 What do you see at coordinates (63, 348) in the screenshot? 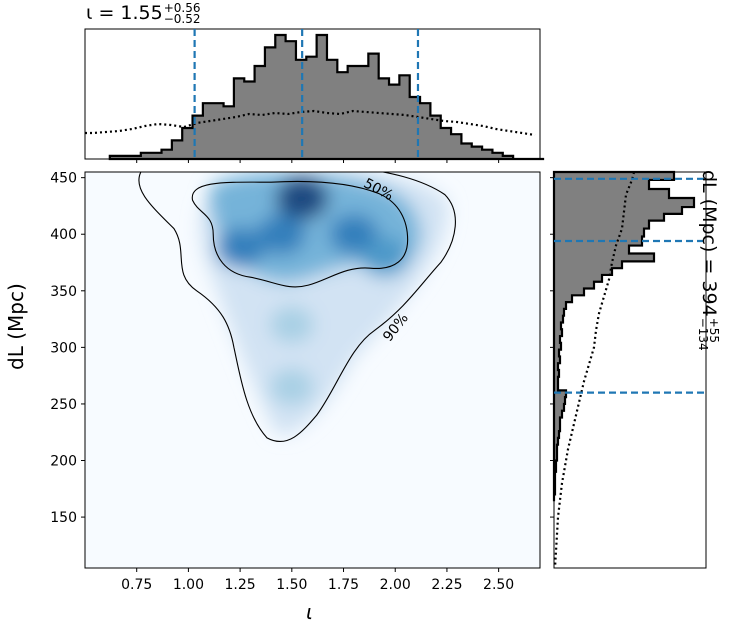
I see `y-tick-label: 300` at bounding box center [63, 348].